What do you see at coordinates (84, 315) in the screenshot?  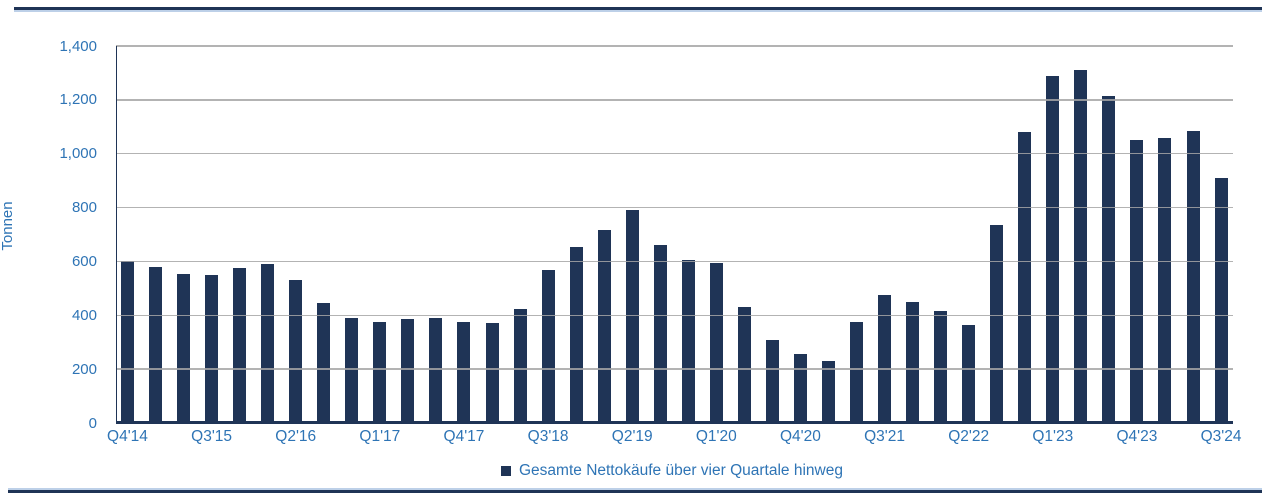 I see `y-tick-label-400: 400` at bounding box center [84, 315].